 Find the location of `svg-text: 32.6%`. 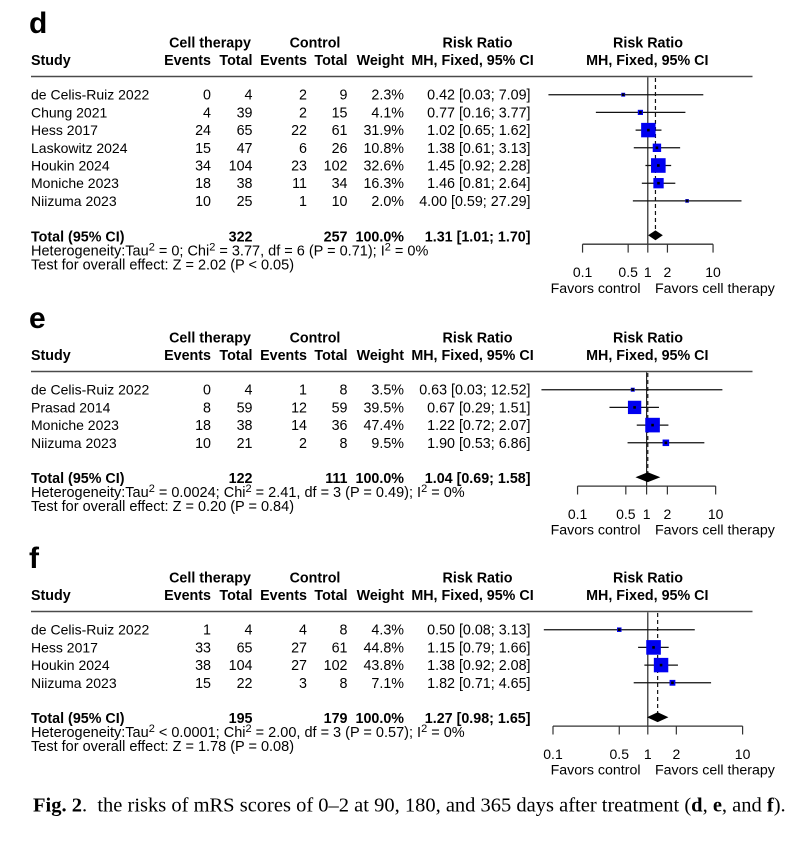

svg-text: 32.6% is located at coordinates (383, 167).